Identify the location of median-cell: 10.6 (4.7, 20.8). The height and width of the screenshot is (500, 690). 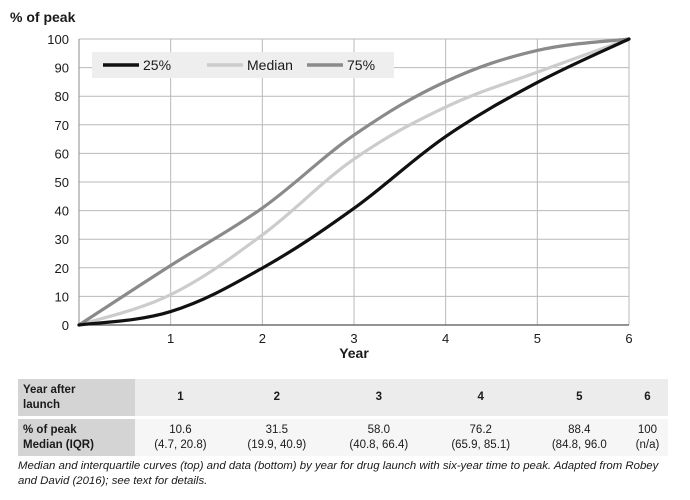
(180, 436).